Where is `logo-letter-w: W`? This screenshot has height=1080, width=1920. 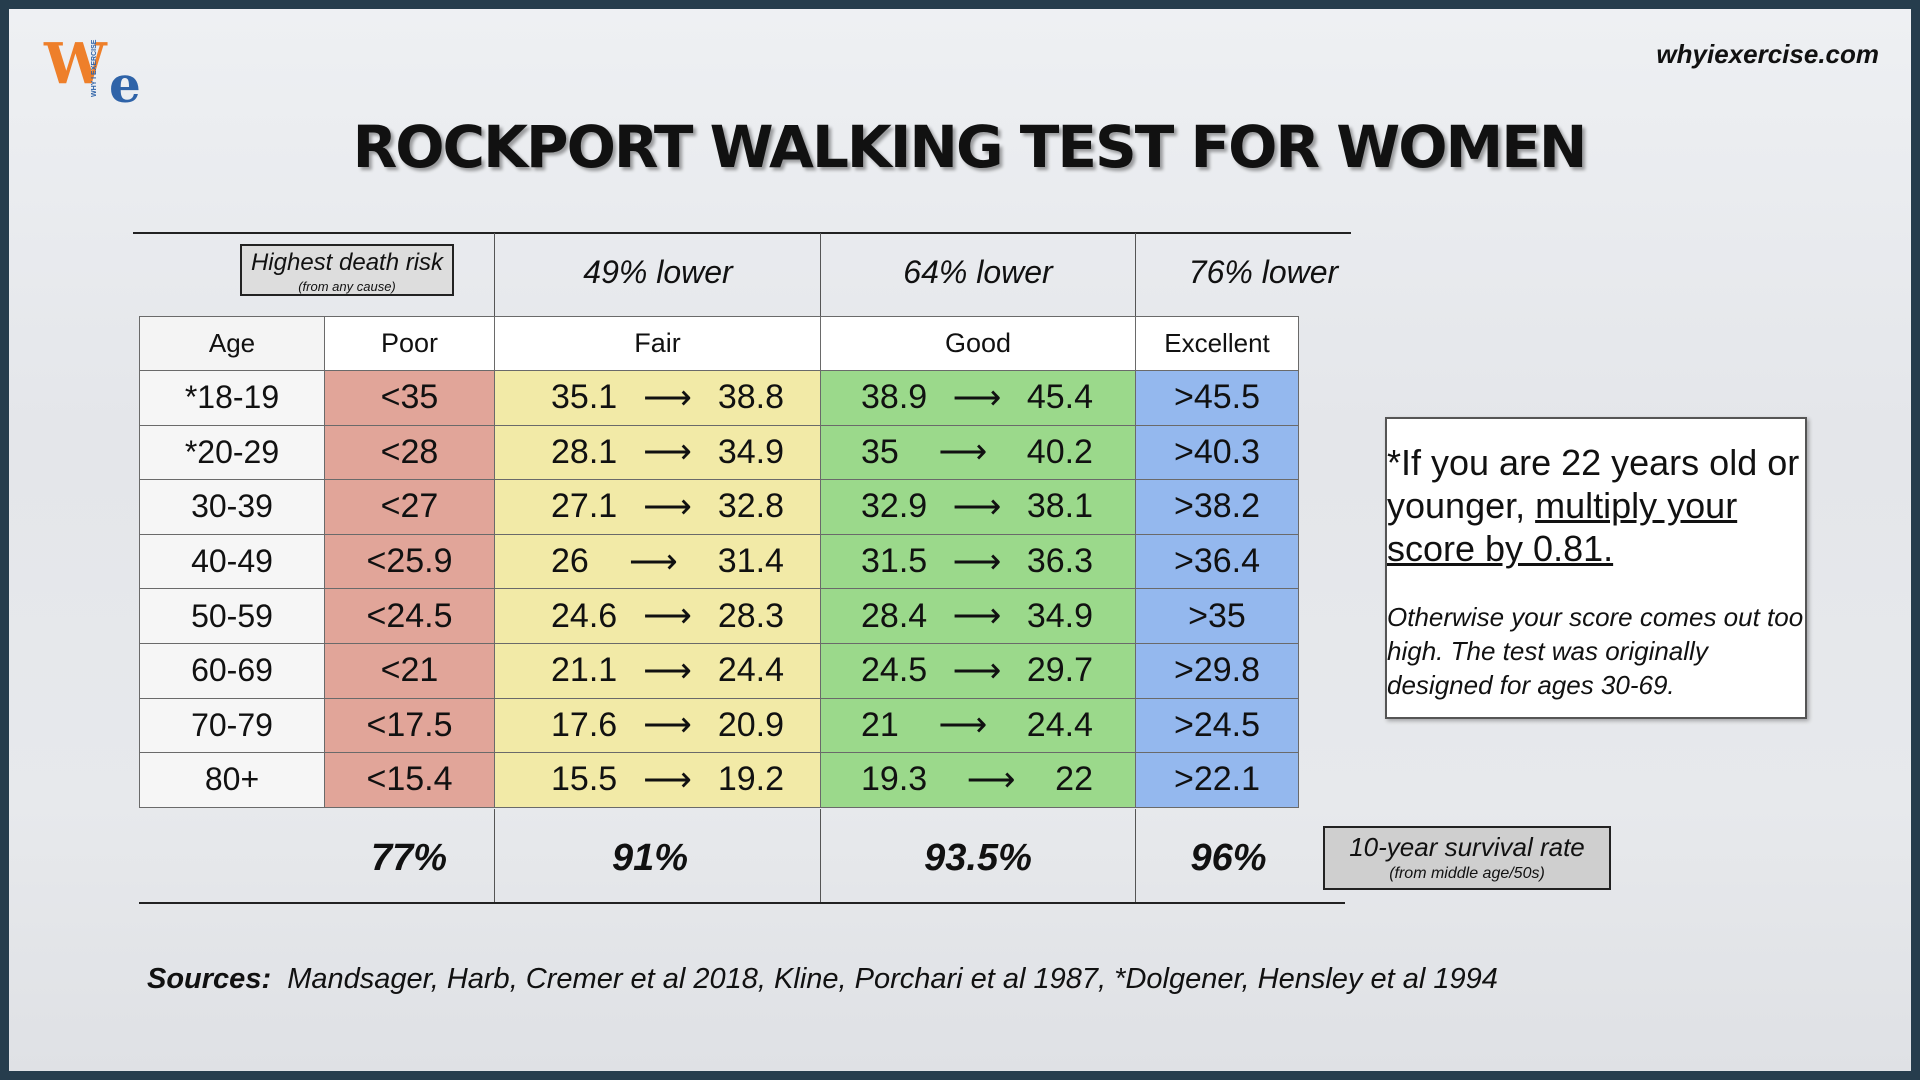
logo-letter-w: W is located at coordinates (75, 64).